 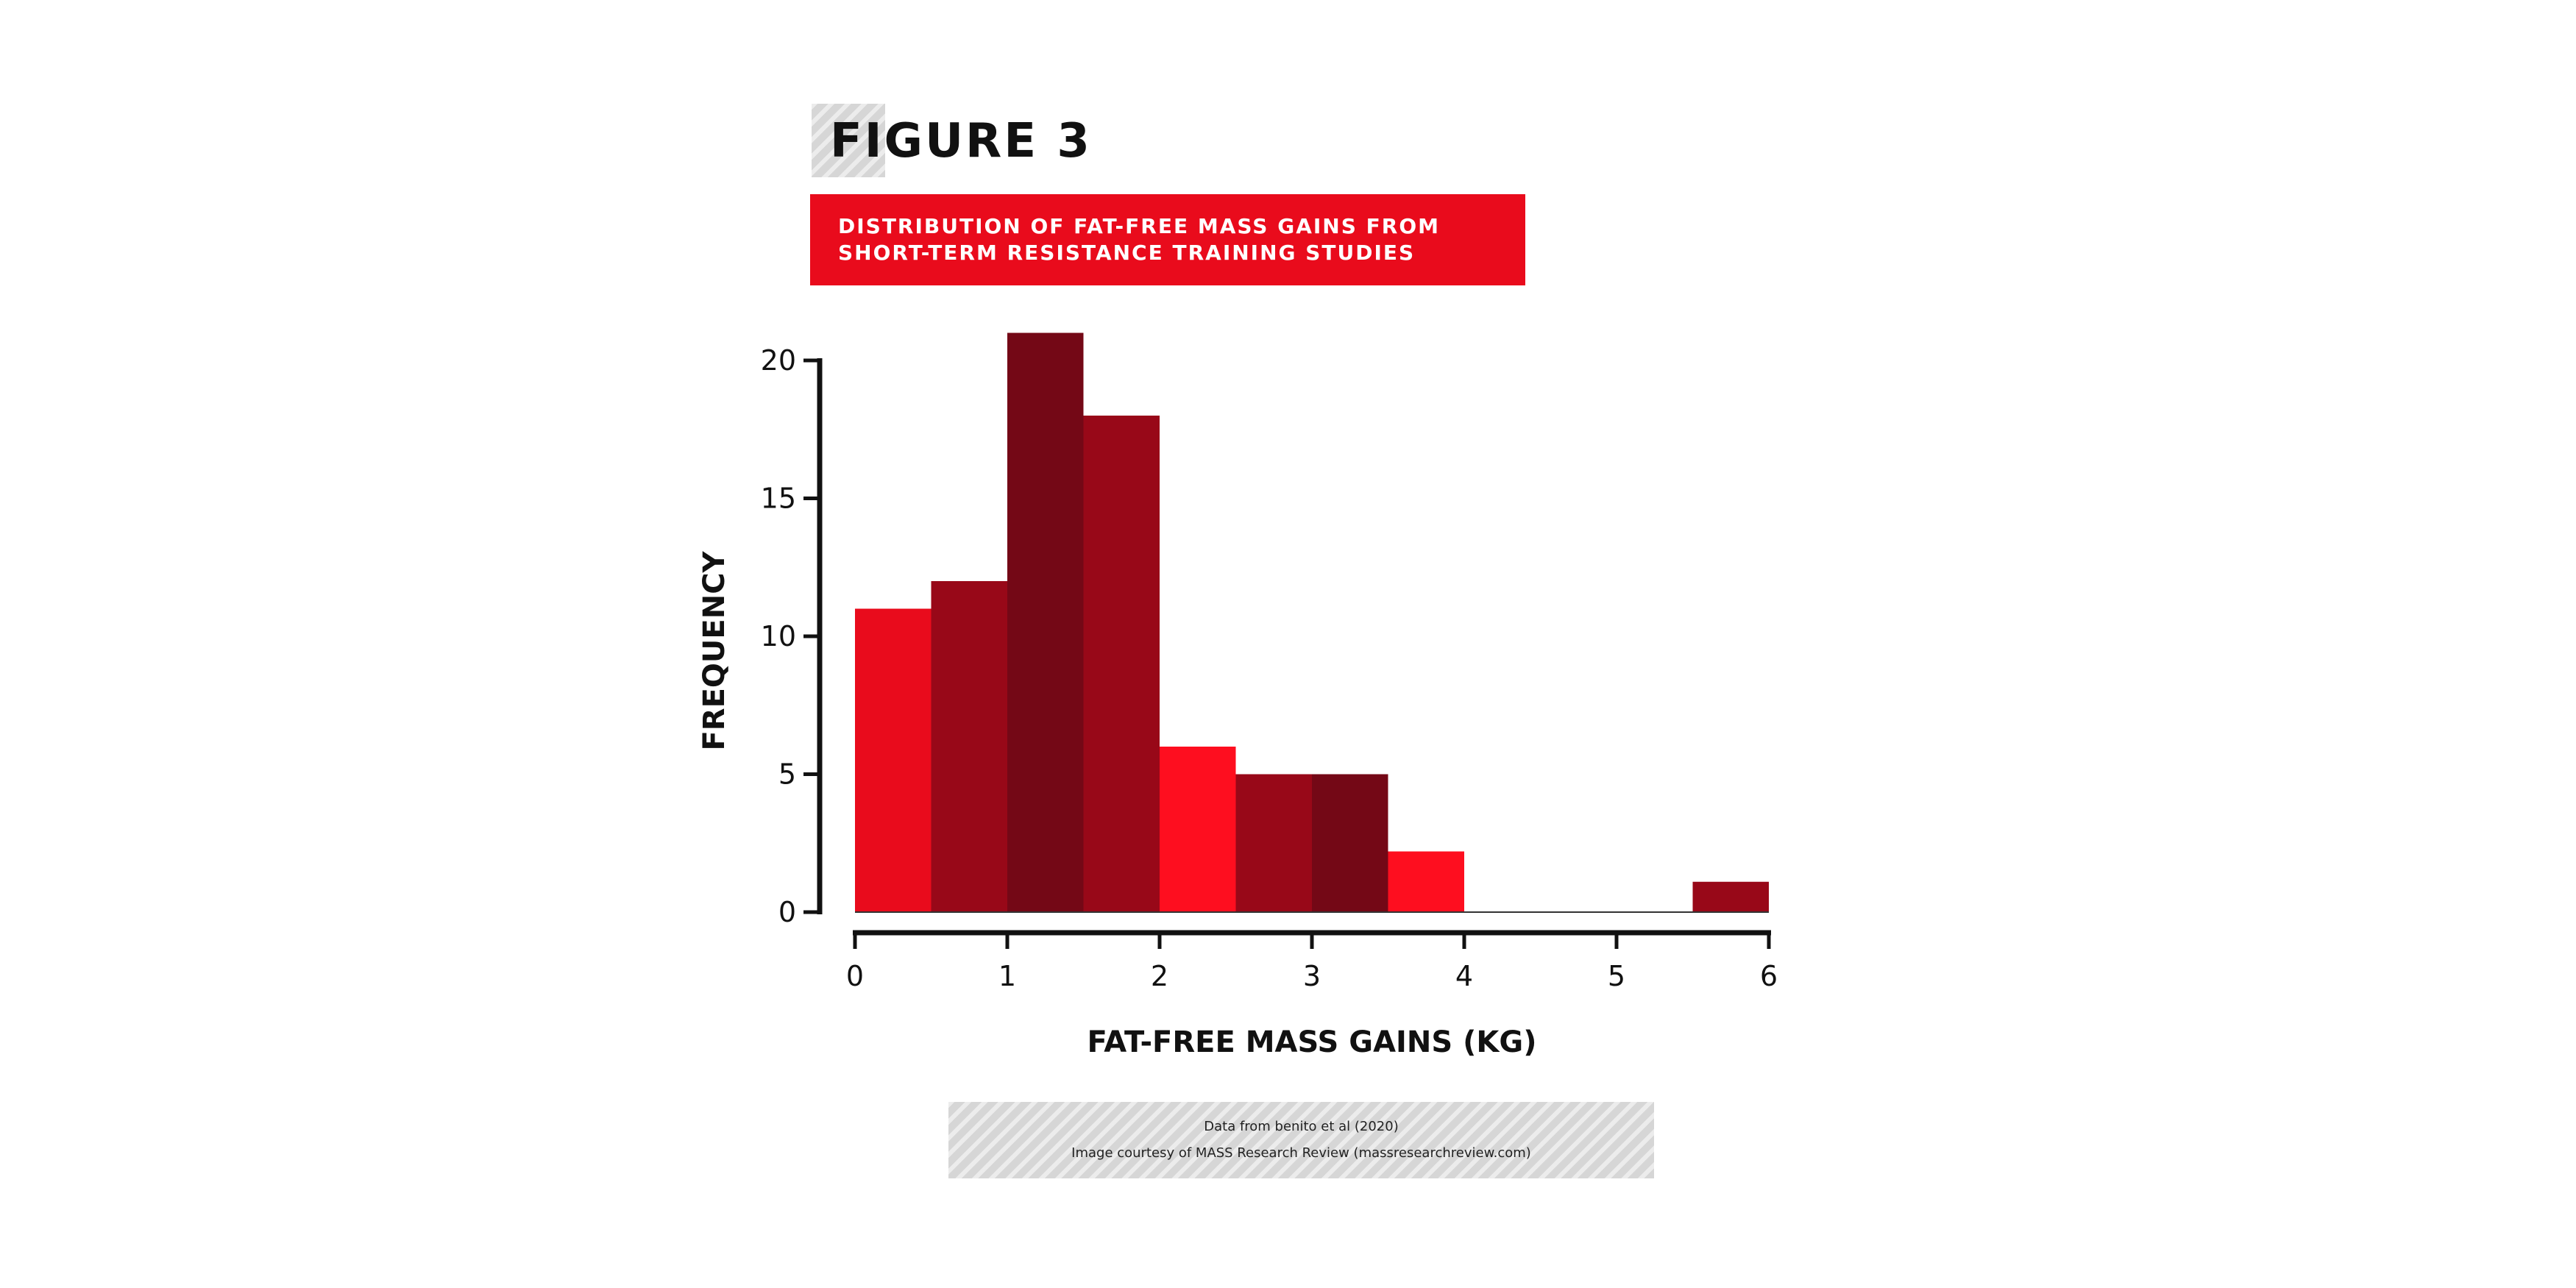 I want to click on y-axis-title: FREQUENCY, so click(x=714, y=650).